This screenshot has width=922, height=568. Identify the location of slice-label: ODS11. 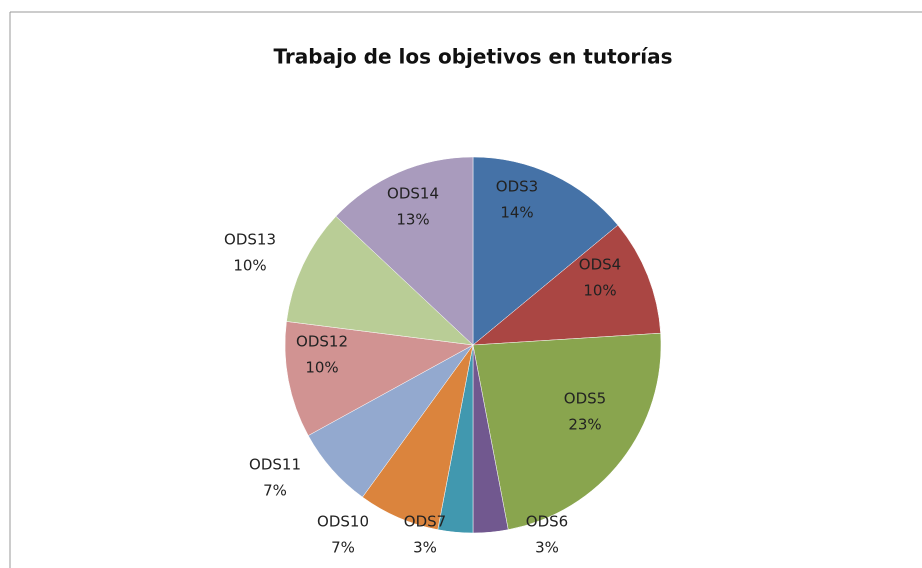
(275, 465).